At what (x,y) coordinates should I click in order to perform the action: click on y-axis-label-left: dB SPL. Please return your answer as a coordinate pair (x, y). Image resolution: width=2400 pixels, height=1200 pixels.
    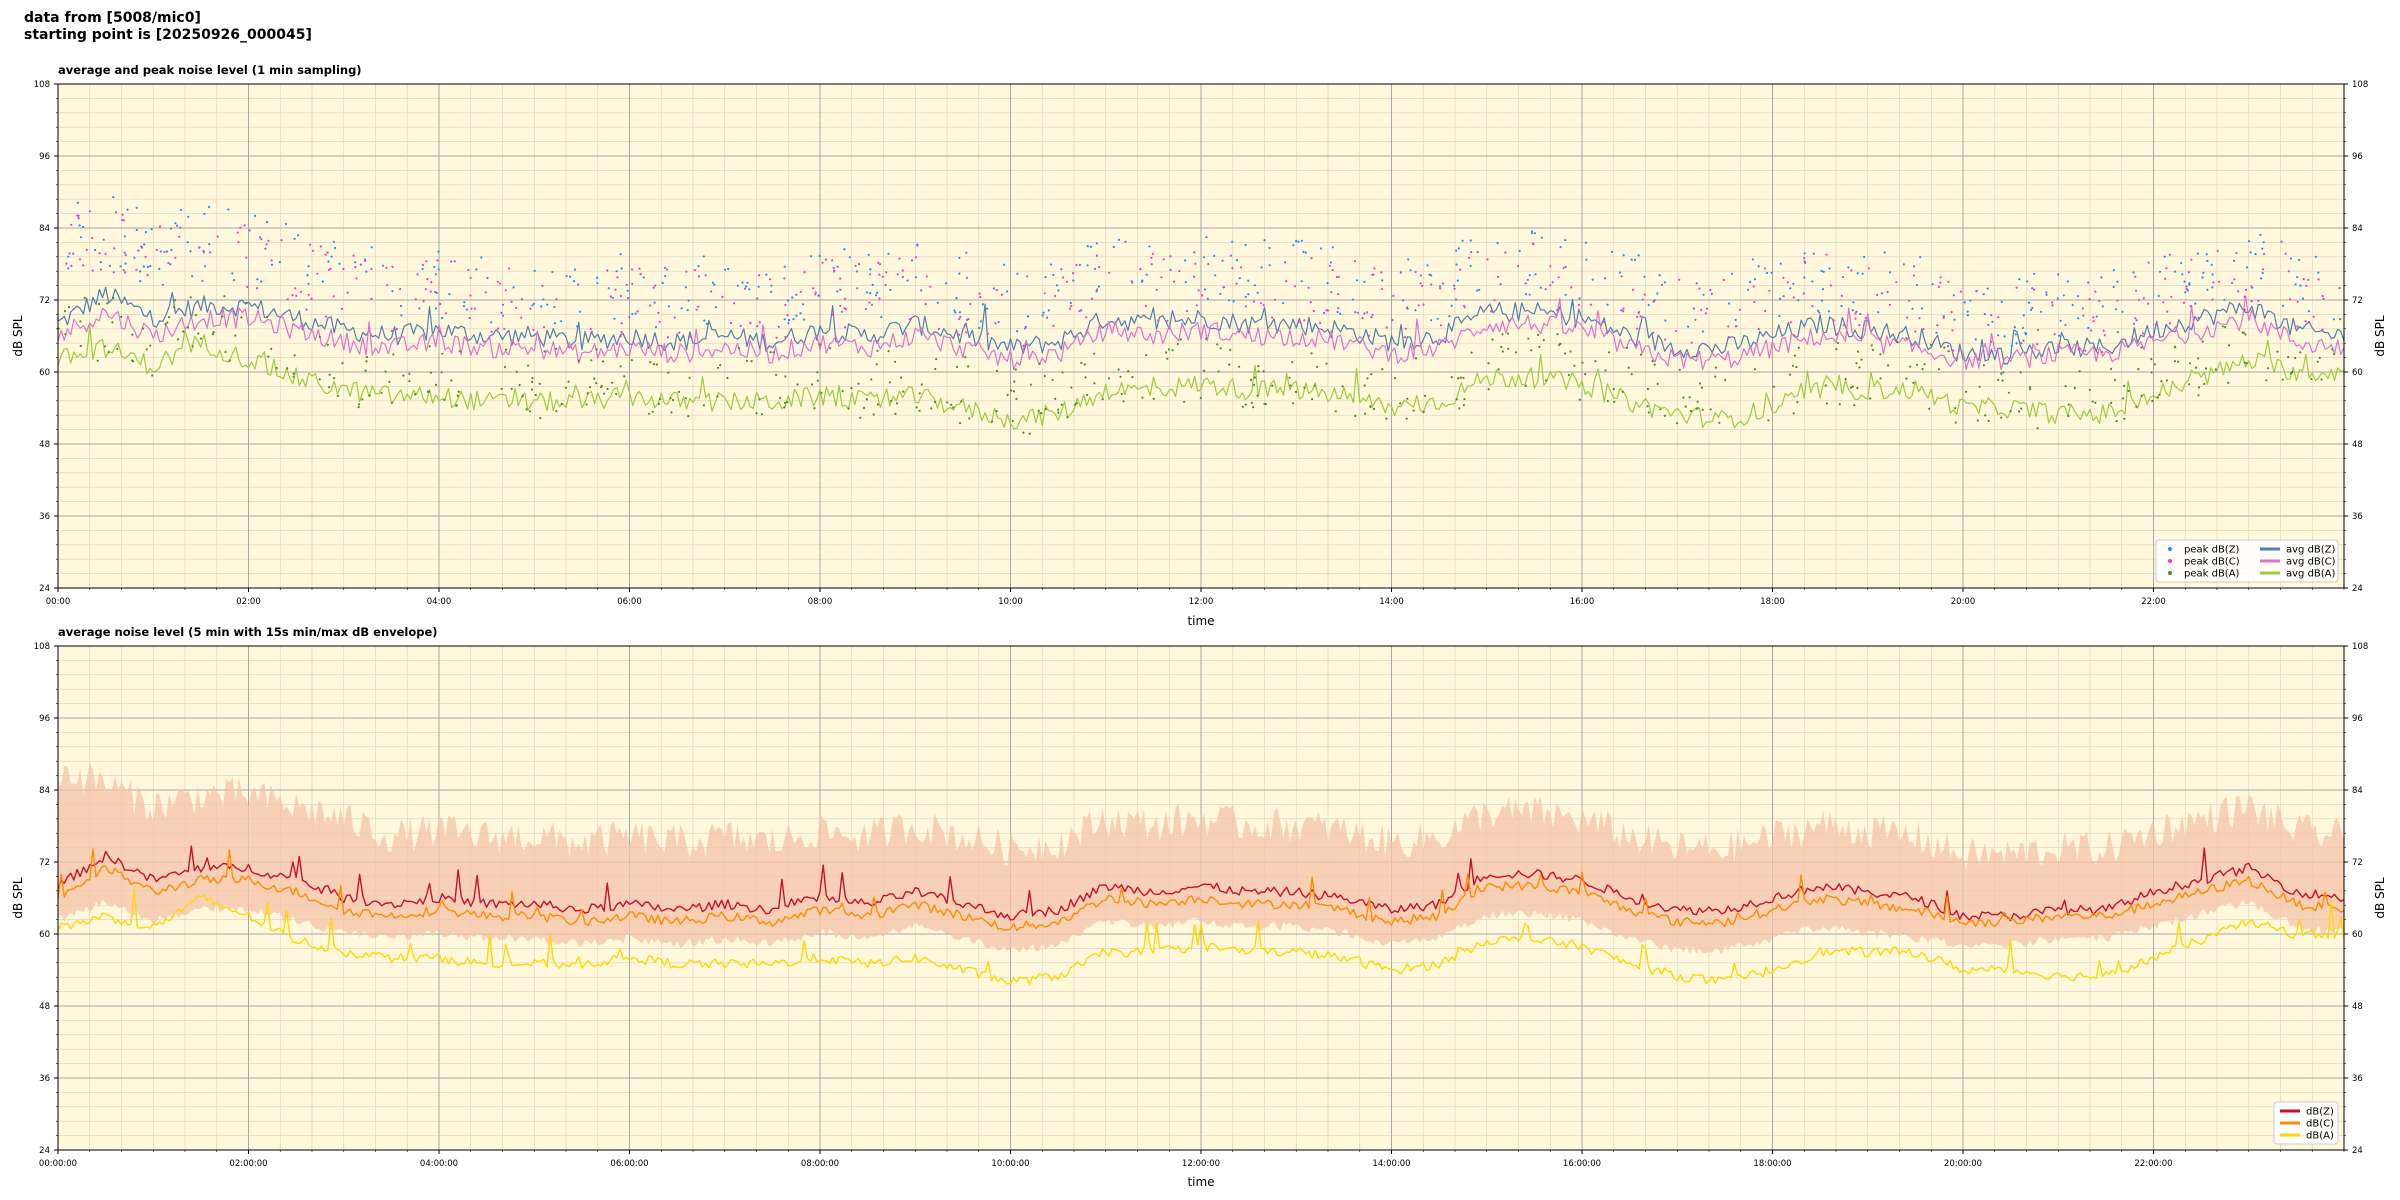
    Looking at the image, I should click on (18, 898).